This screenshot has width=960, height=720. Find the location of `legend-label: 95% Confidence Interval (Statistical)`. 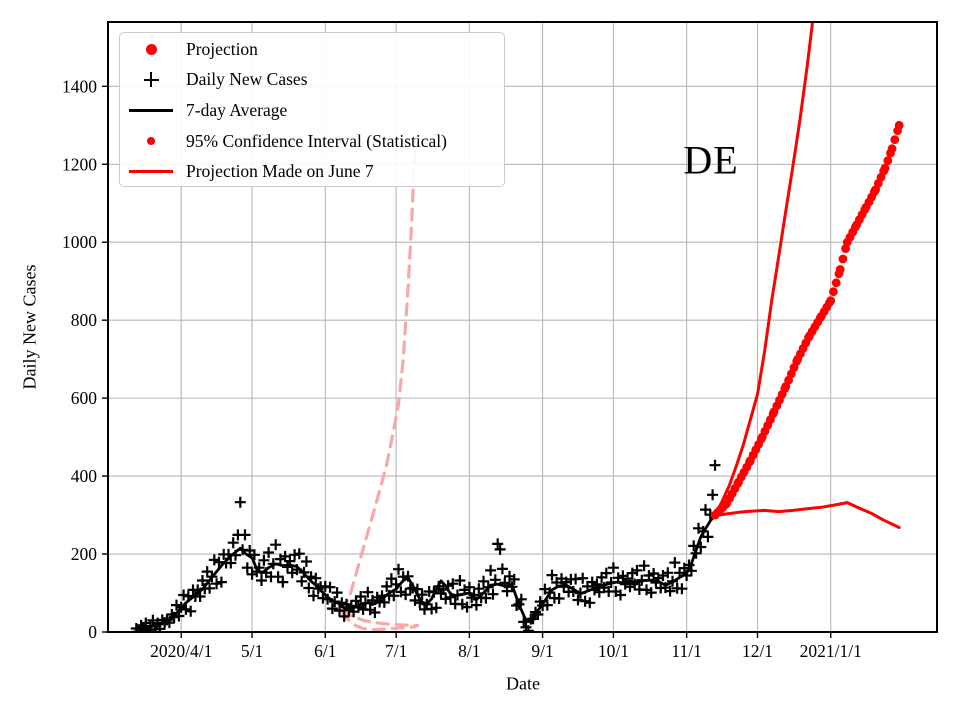

legend-label: 95% Confidence Interval (Statistical) is located at coordinates (316, 140).